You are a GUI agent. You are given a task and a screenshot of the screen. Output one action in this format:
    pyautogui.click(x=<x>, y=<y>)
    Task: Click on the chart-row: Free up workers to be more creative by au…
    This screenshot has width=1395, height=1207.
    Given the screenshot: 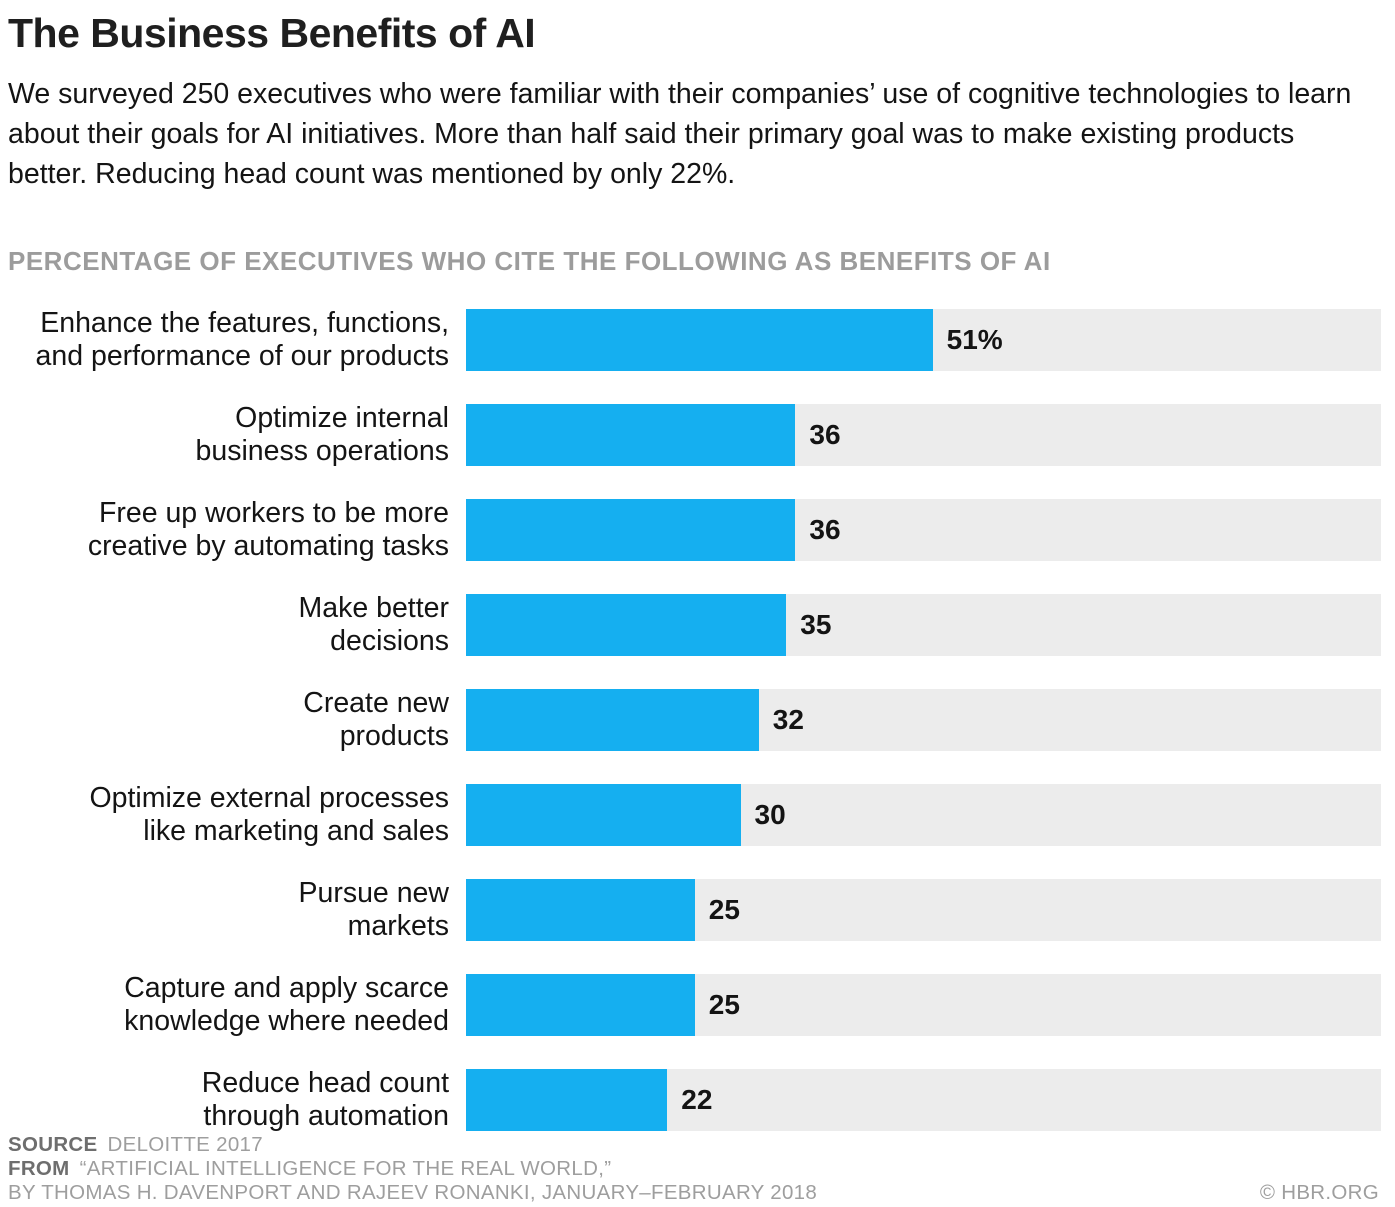 What is the action you would take?
    pyautogui.click(x=694, y=530)
    